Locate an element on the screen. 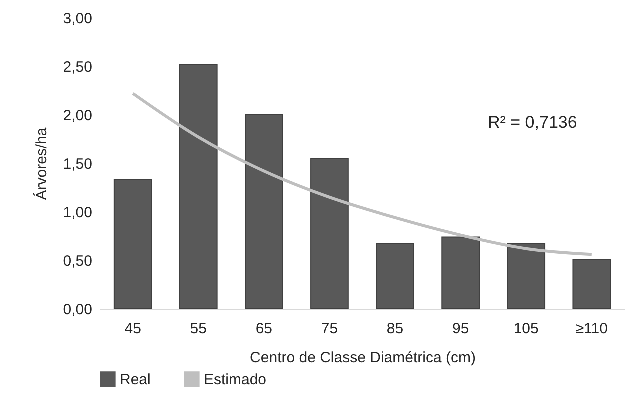 The width and height of the screenshot is (634, 408). x-tick-label: 55 is located at coordinates (198, 329).